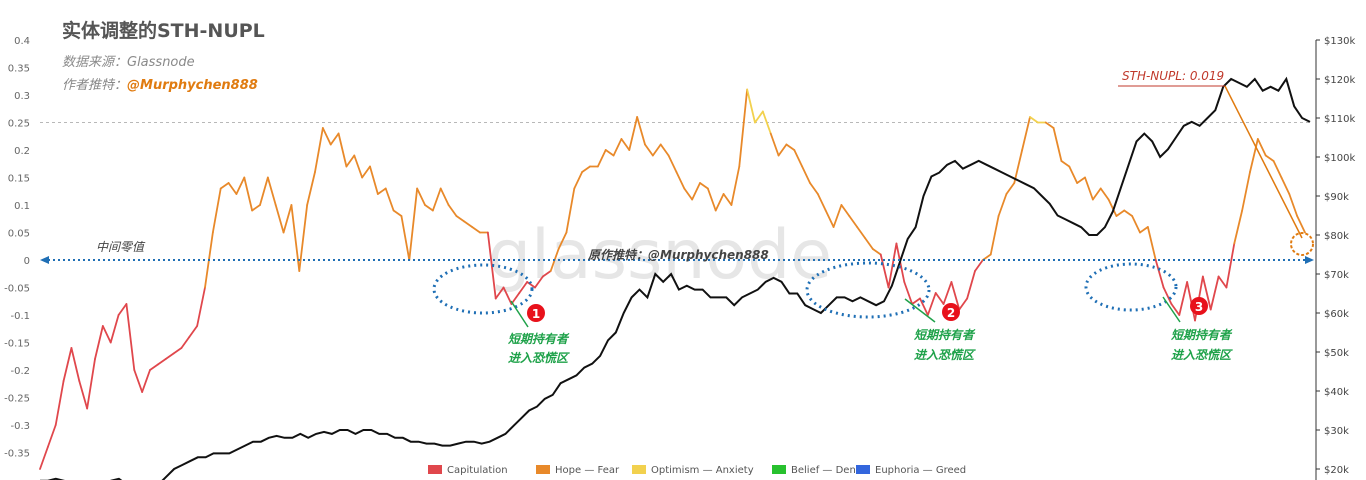  What do you see at coordinates (1336, 275) in the screenshot?
I see `right-axis-tick-label: $70k` at bounding box center [1336, 275].